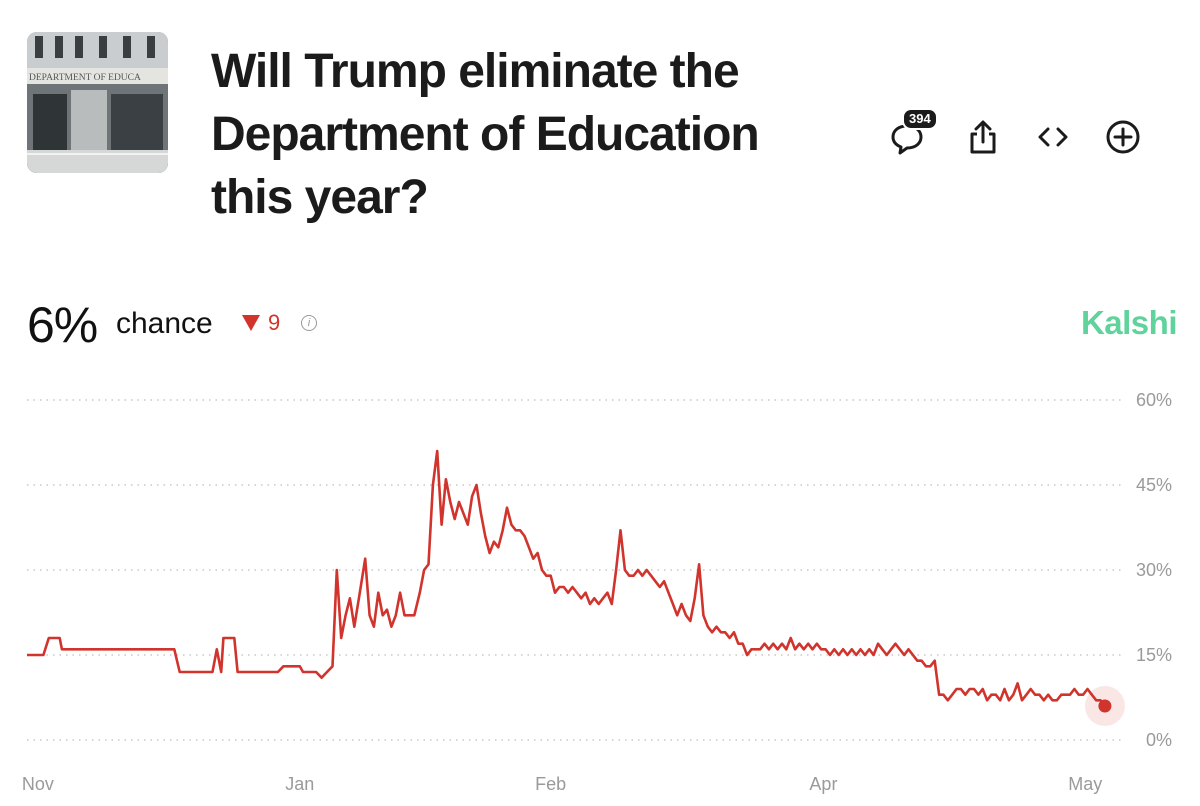 This screenshot has width=1200, height=806. I want to click on x-tick-label: Feb, so click(550, 784).